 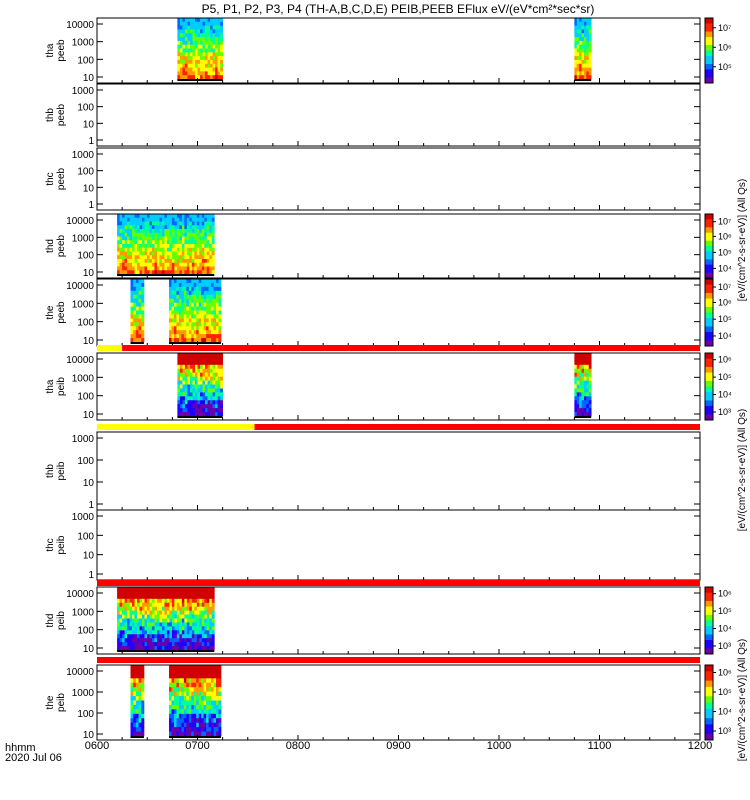 What do you see at coordinates (200, 417) in the screenshot?
I see `potential-trace` at bounding box center [200, 417].